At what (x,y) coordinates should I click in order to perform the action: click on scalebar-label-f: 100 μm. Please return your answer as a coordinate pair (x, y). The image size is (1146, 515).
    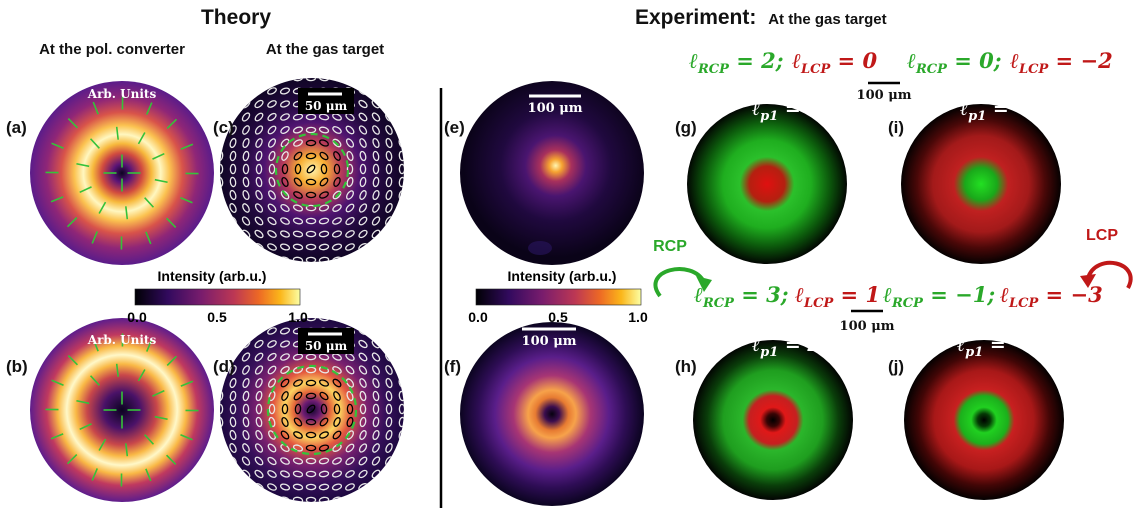
    Looking at the image, I should click on (549, 341).